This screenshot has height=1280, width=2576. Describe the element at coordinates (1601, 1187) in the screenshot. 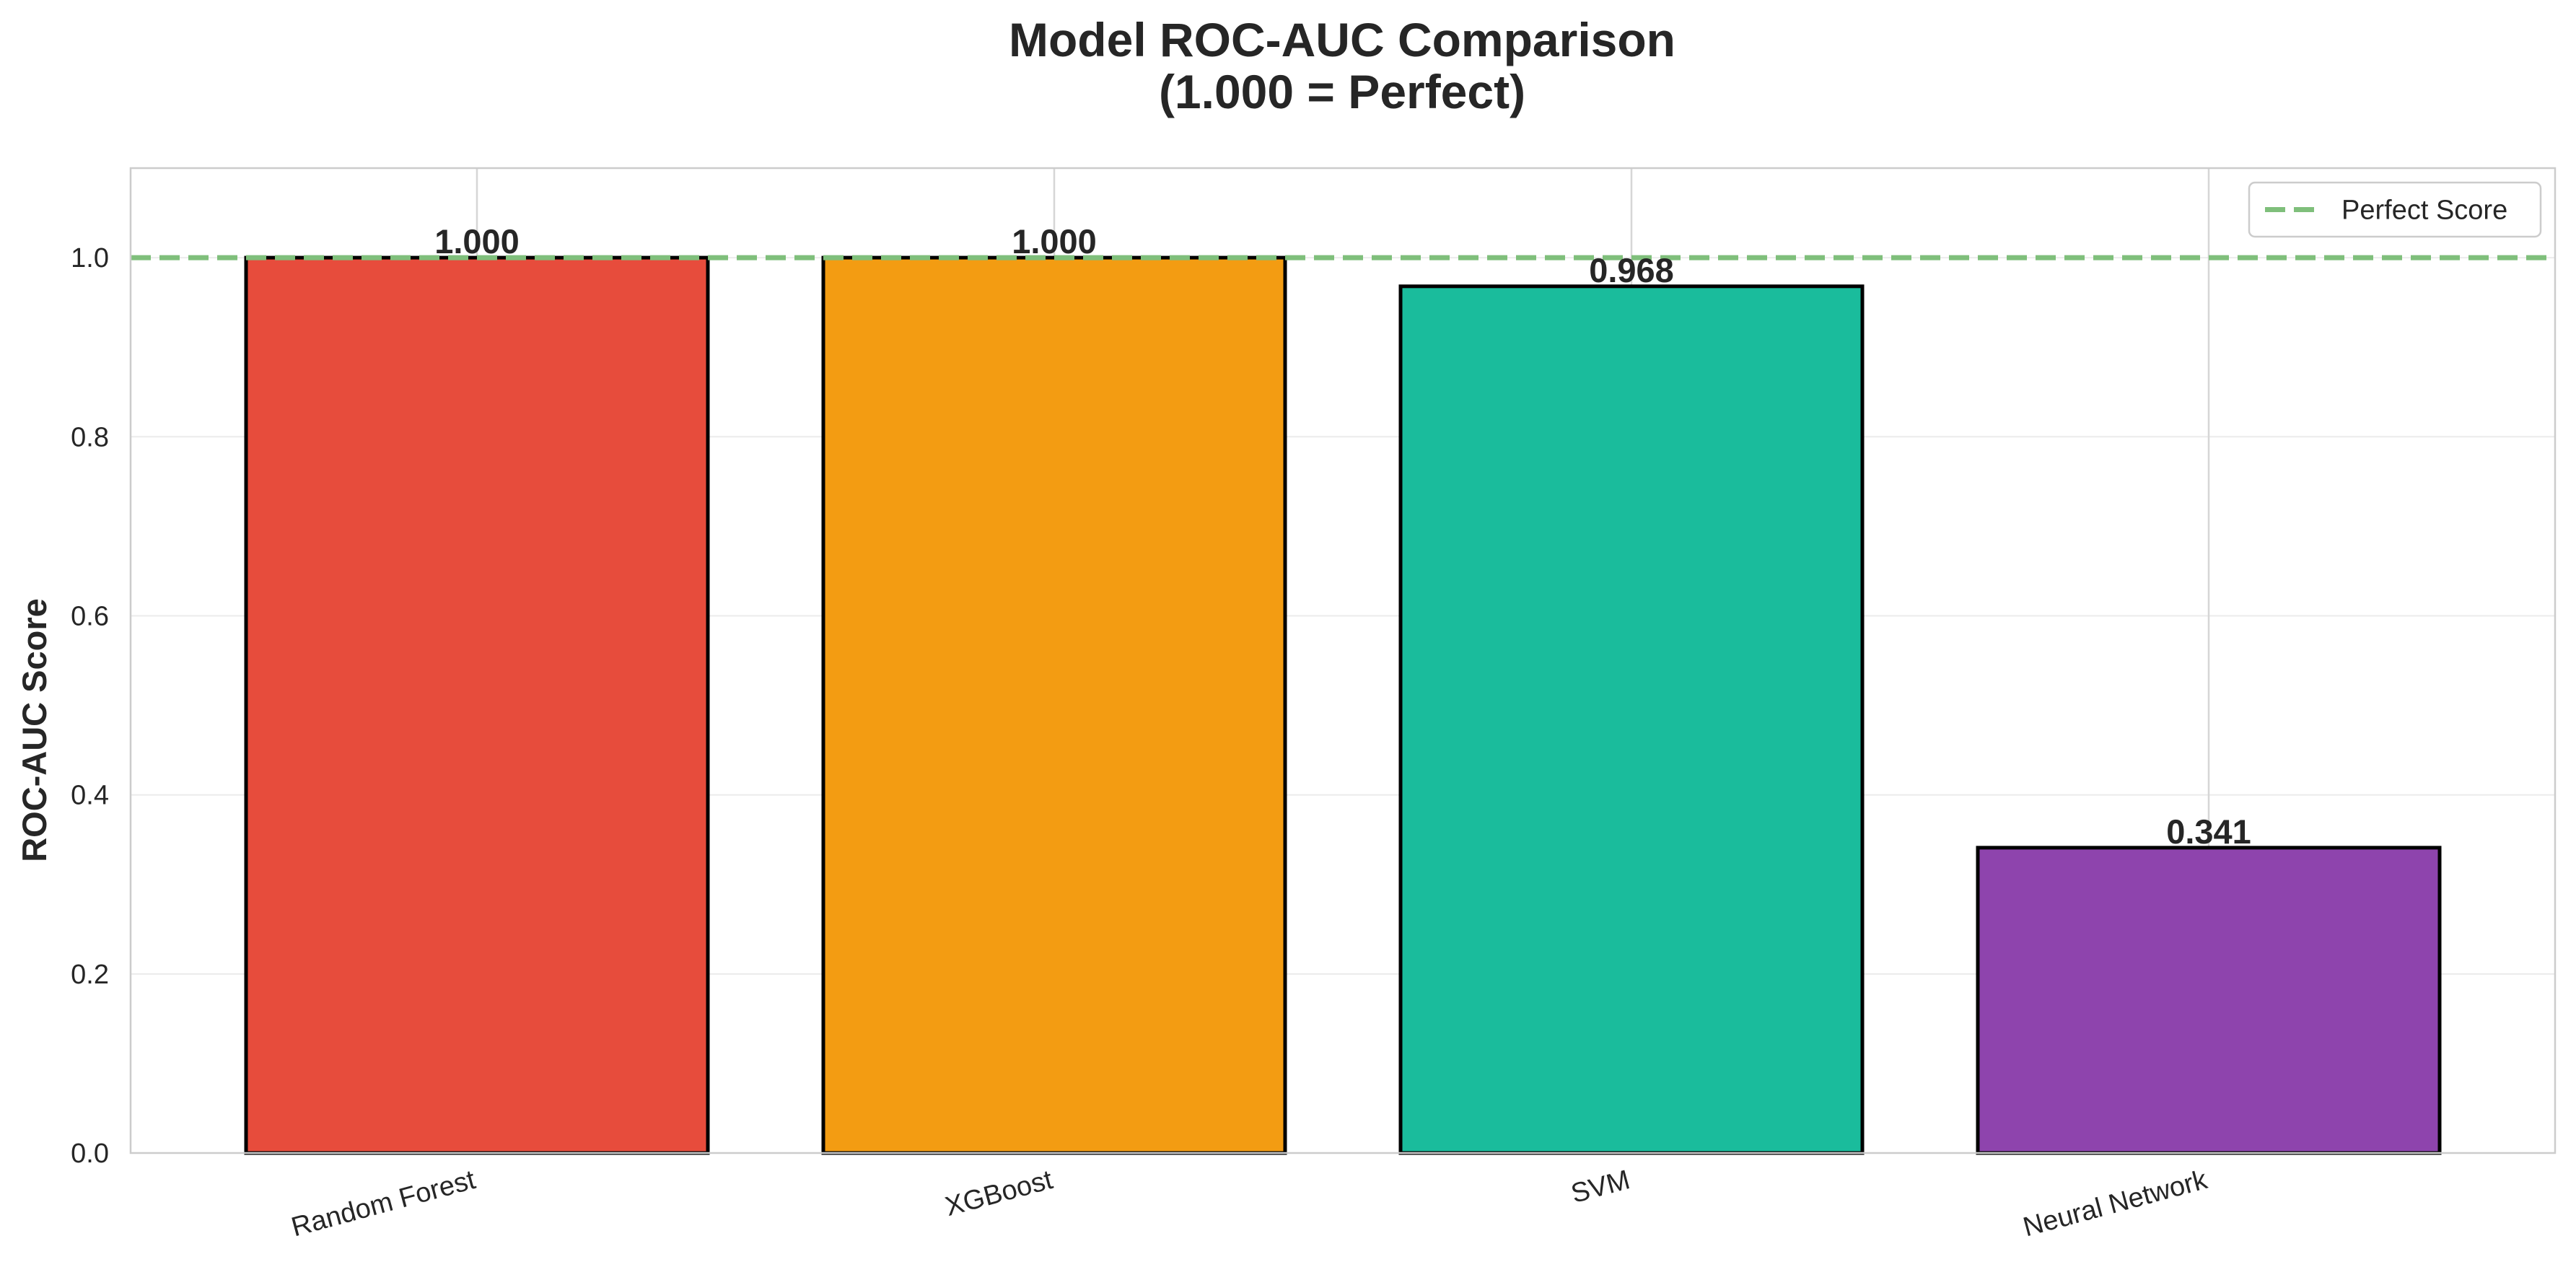

I see `x-tick-label: SVM` at that location.